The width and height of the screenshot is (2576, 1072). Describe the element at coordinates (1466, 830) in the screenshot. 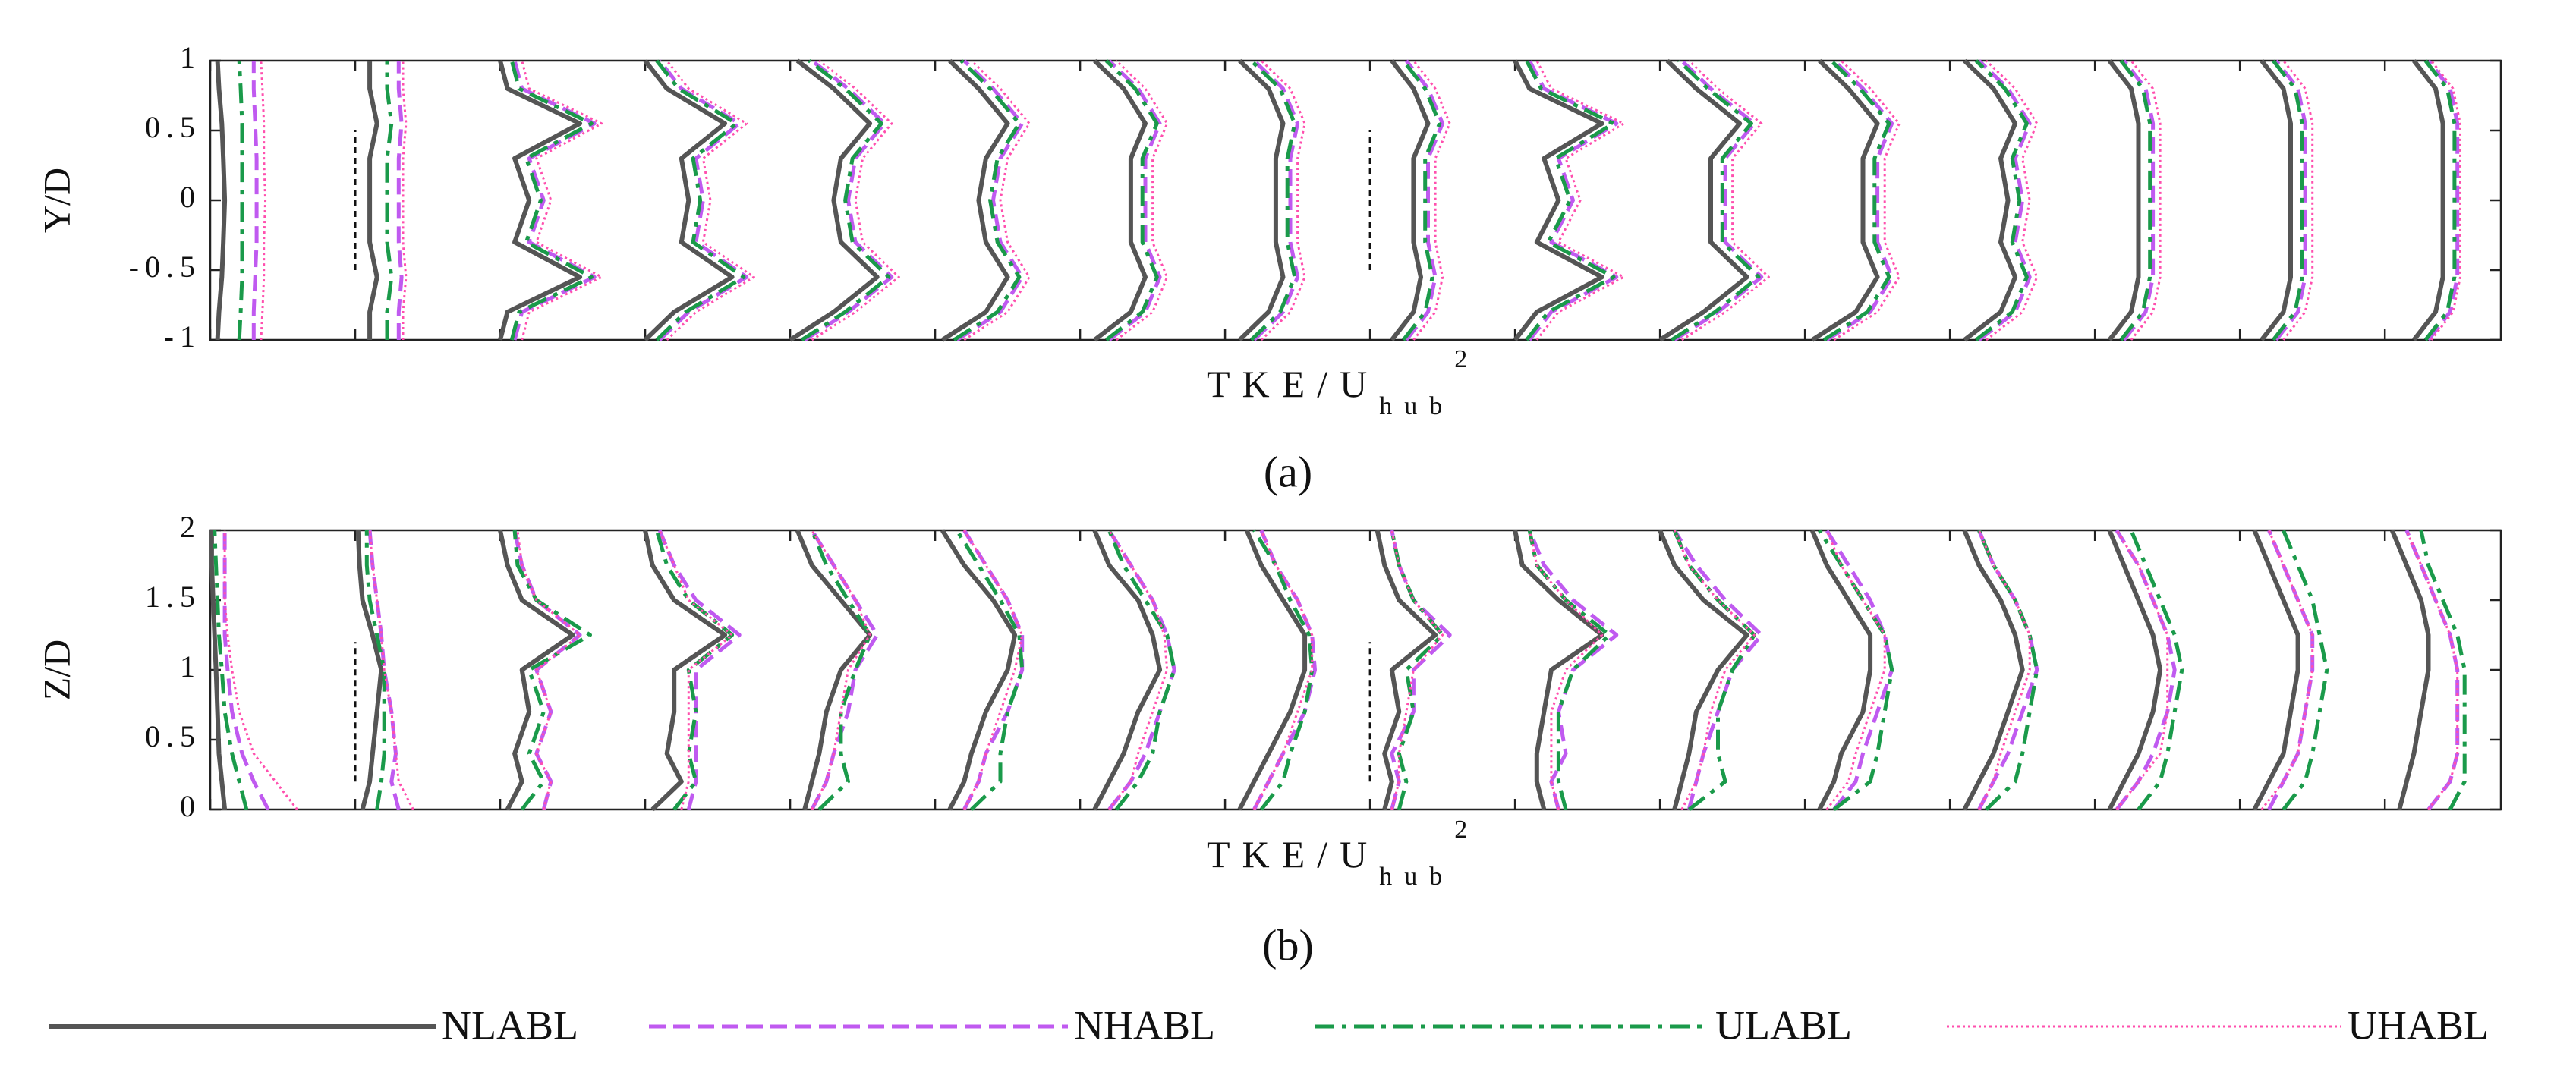

I see `x-axis-label-sup: 2` at that location.